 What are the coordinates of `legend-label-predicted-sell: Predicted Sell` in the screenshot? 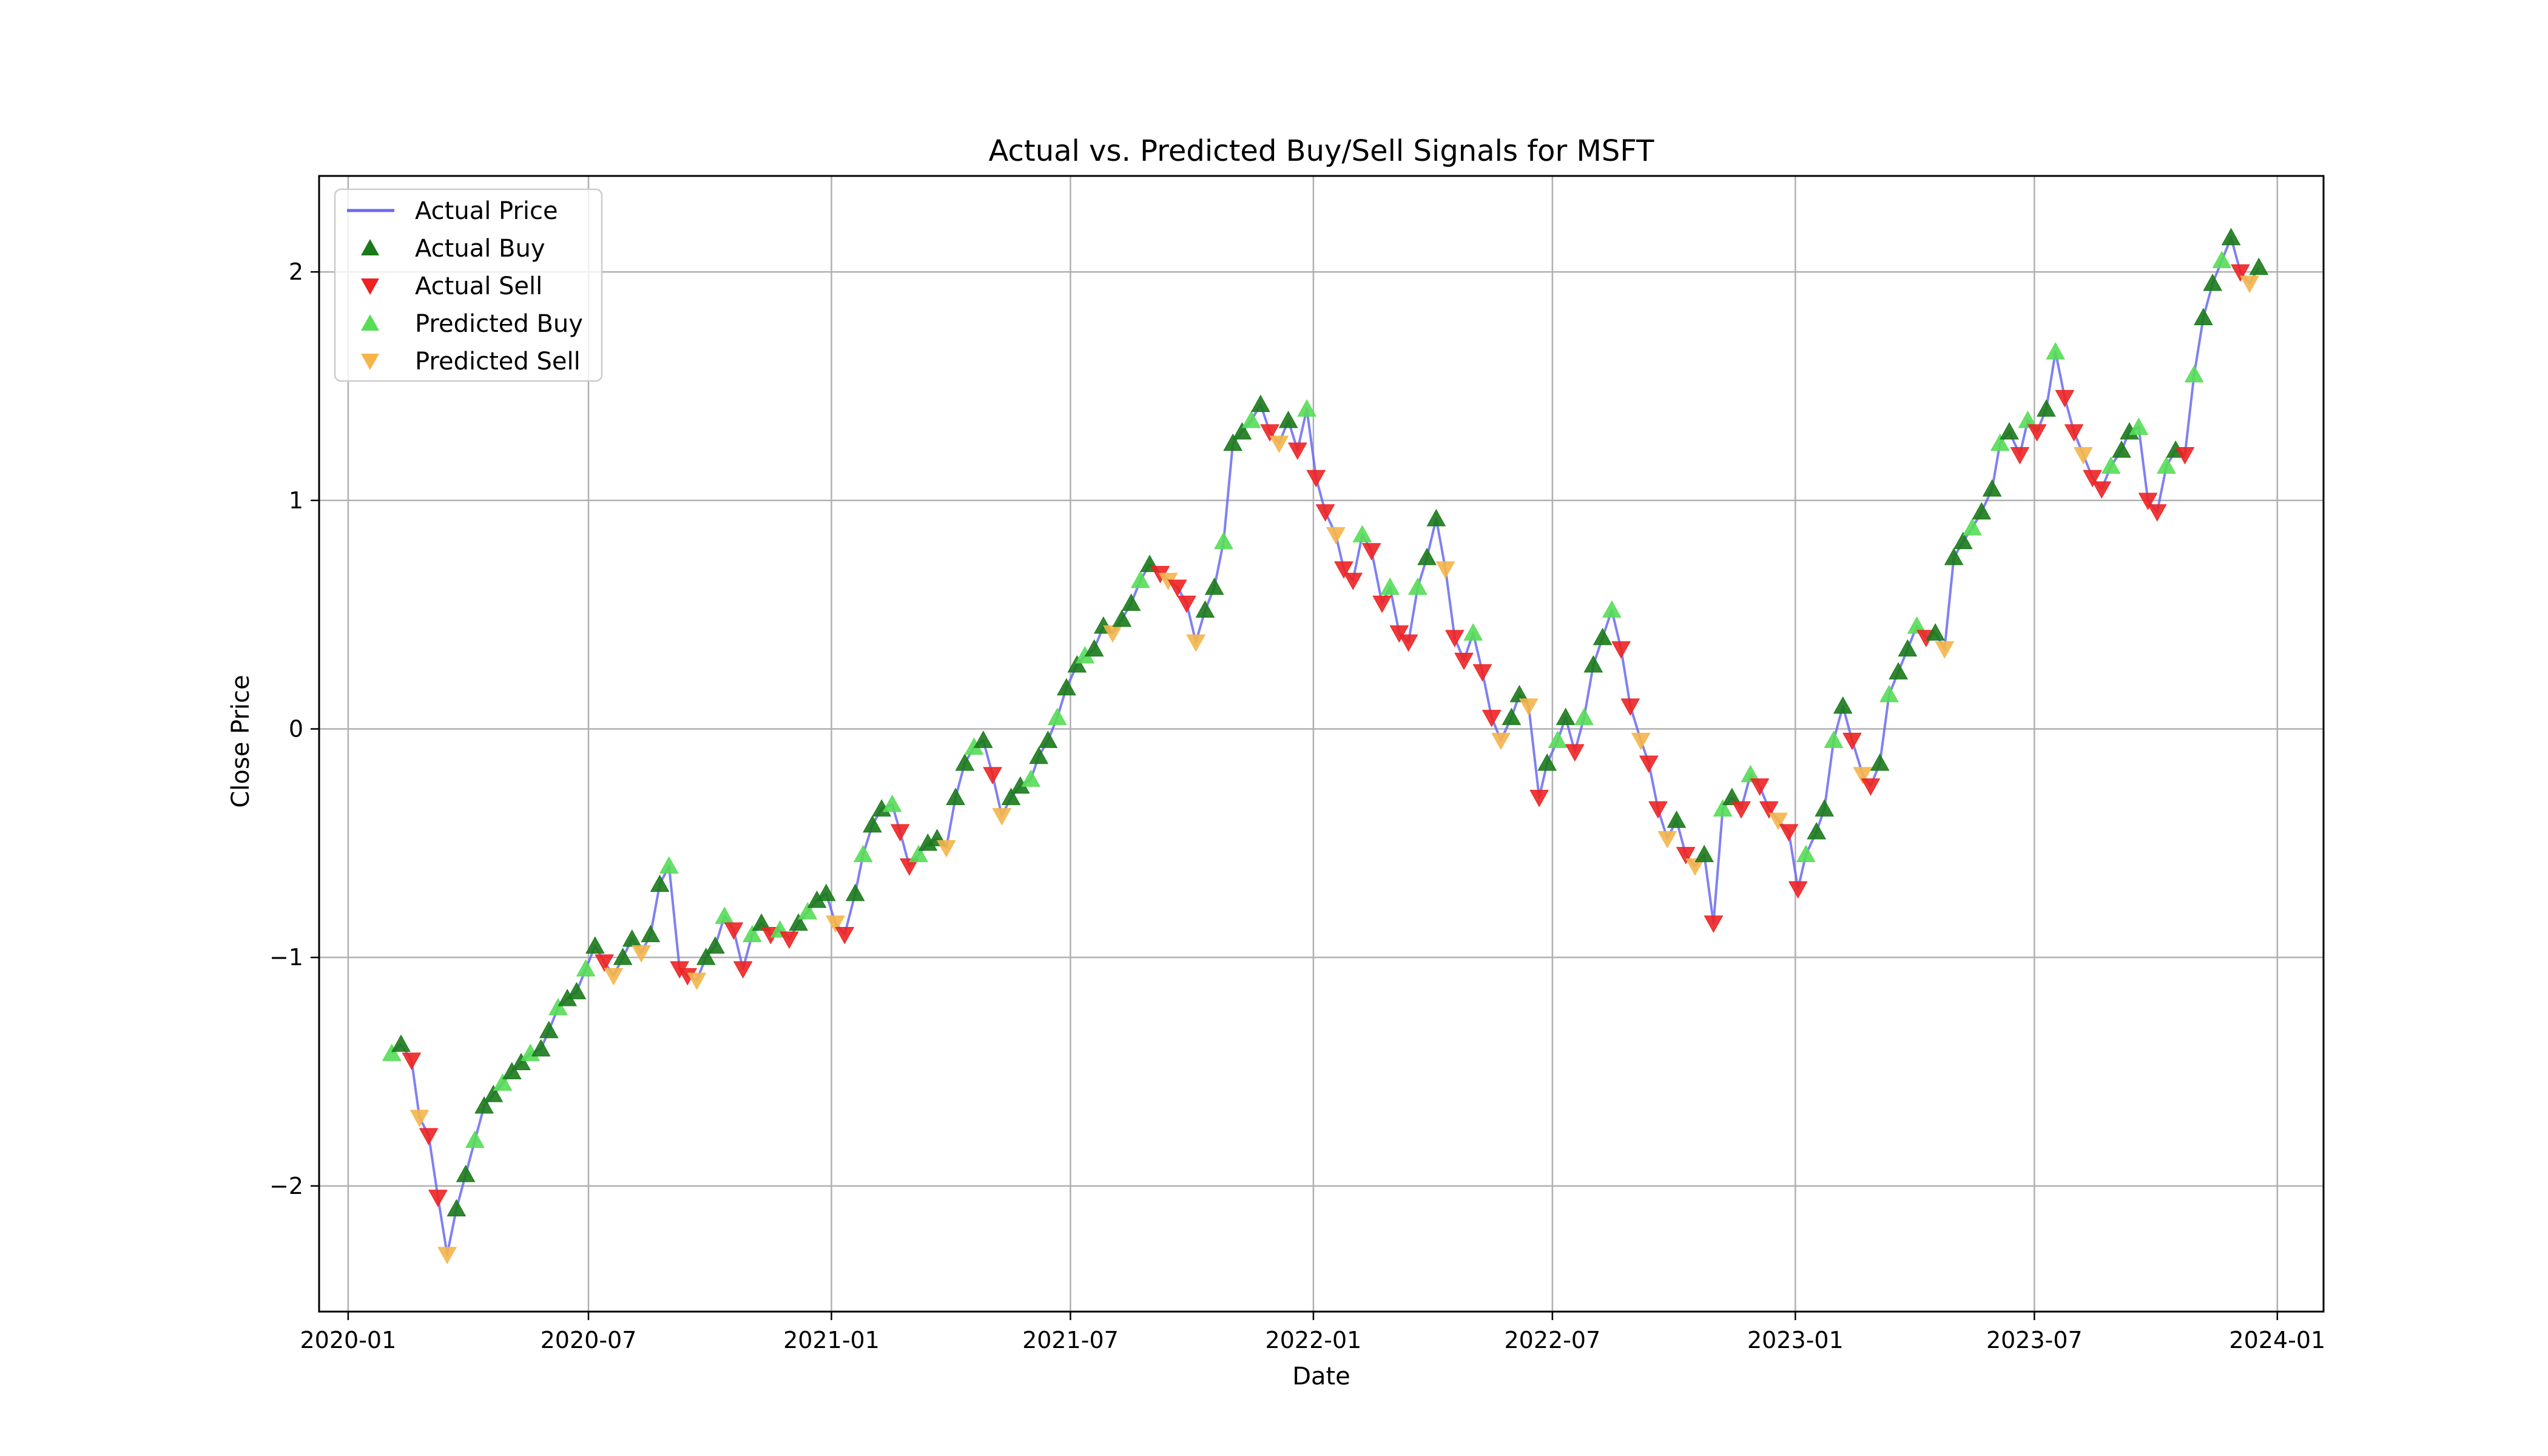 It's located at (498, 362).